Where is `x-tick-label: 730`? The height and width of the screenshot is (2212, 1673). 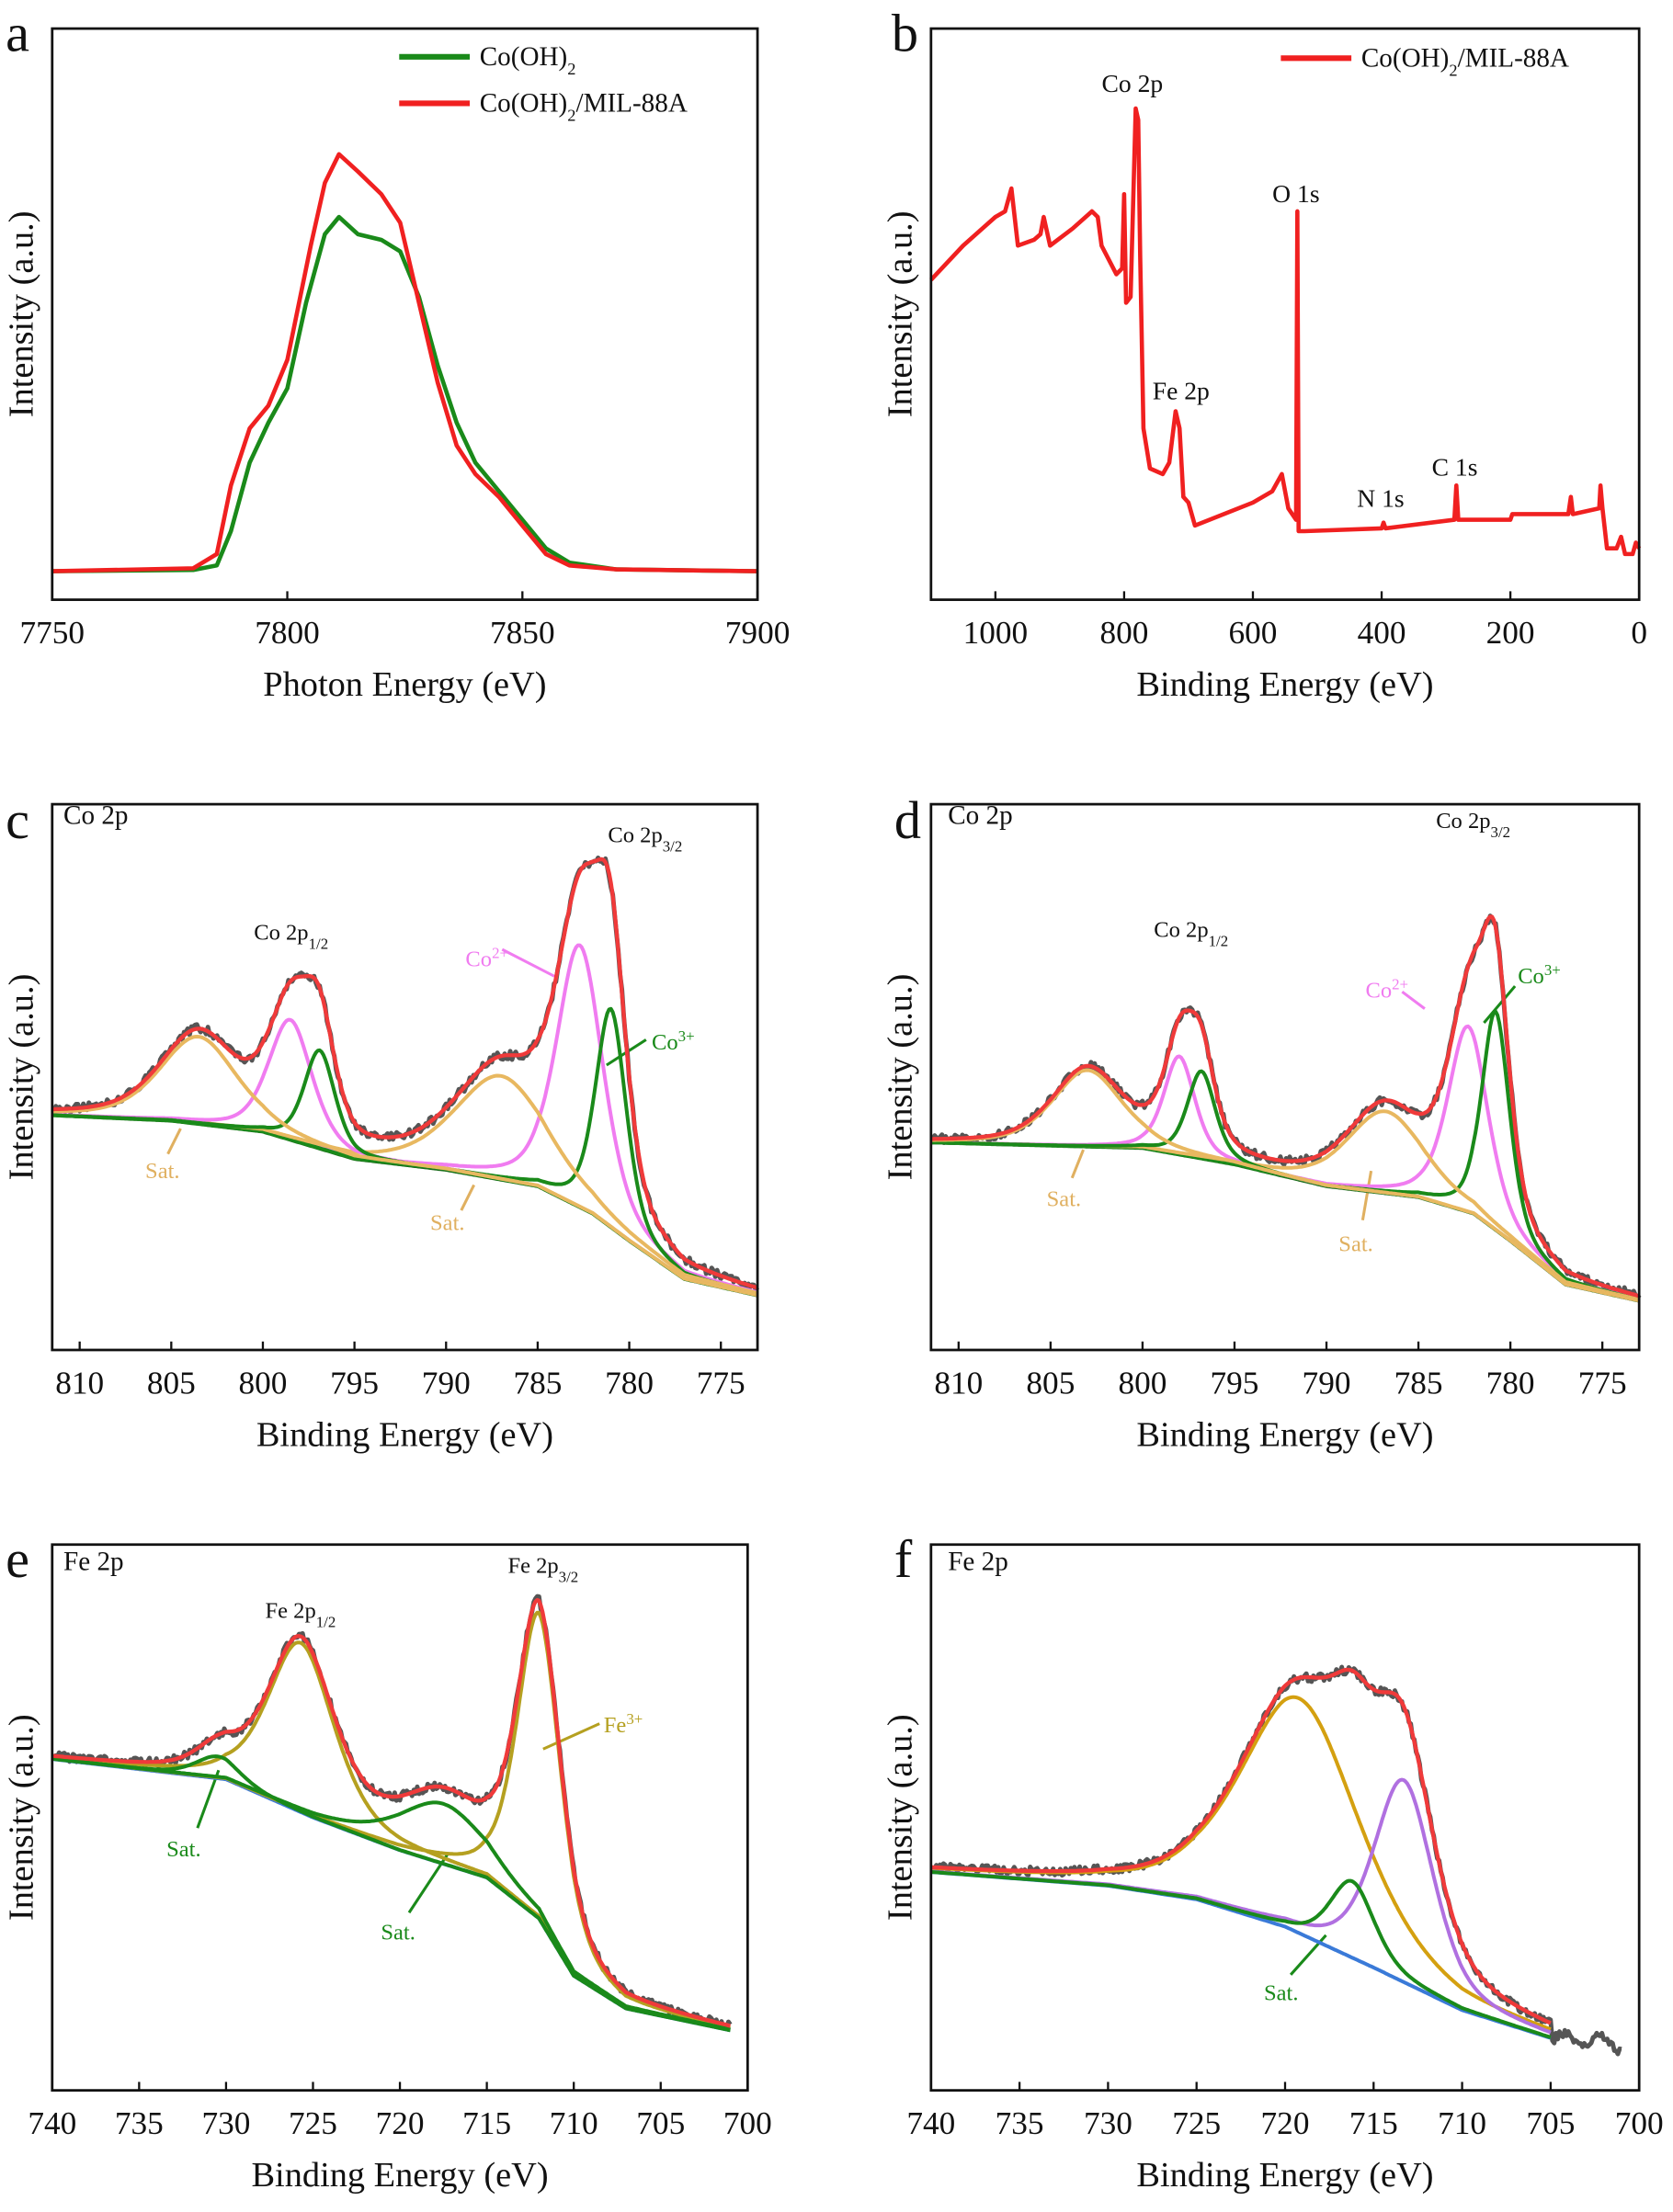
x-tick-label: 730 is located at coordinates (1108, 2123).